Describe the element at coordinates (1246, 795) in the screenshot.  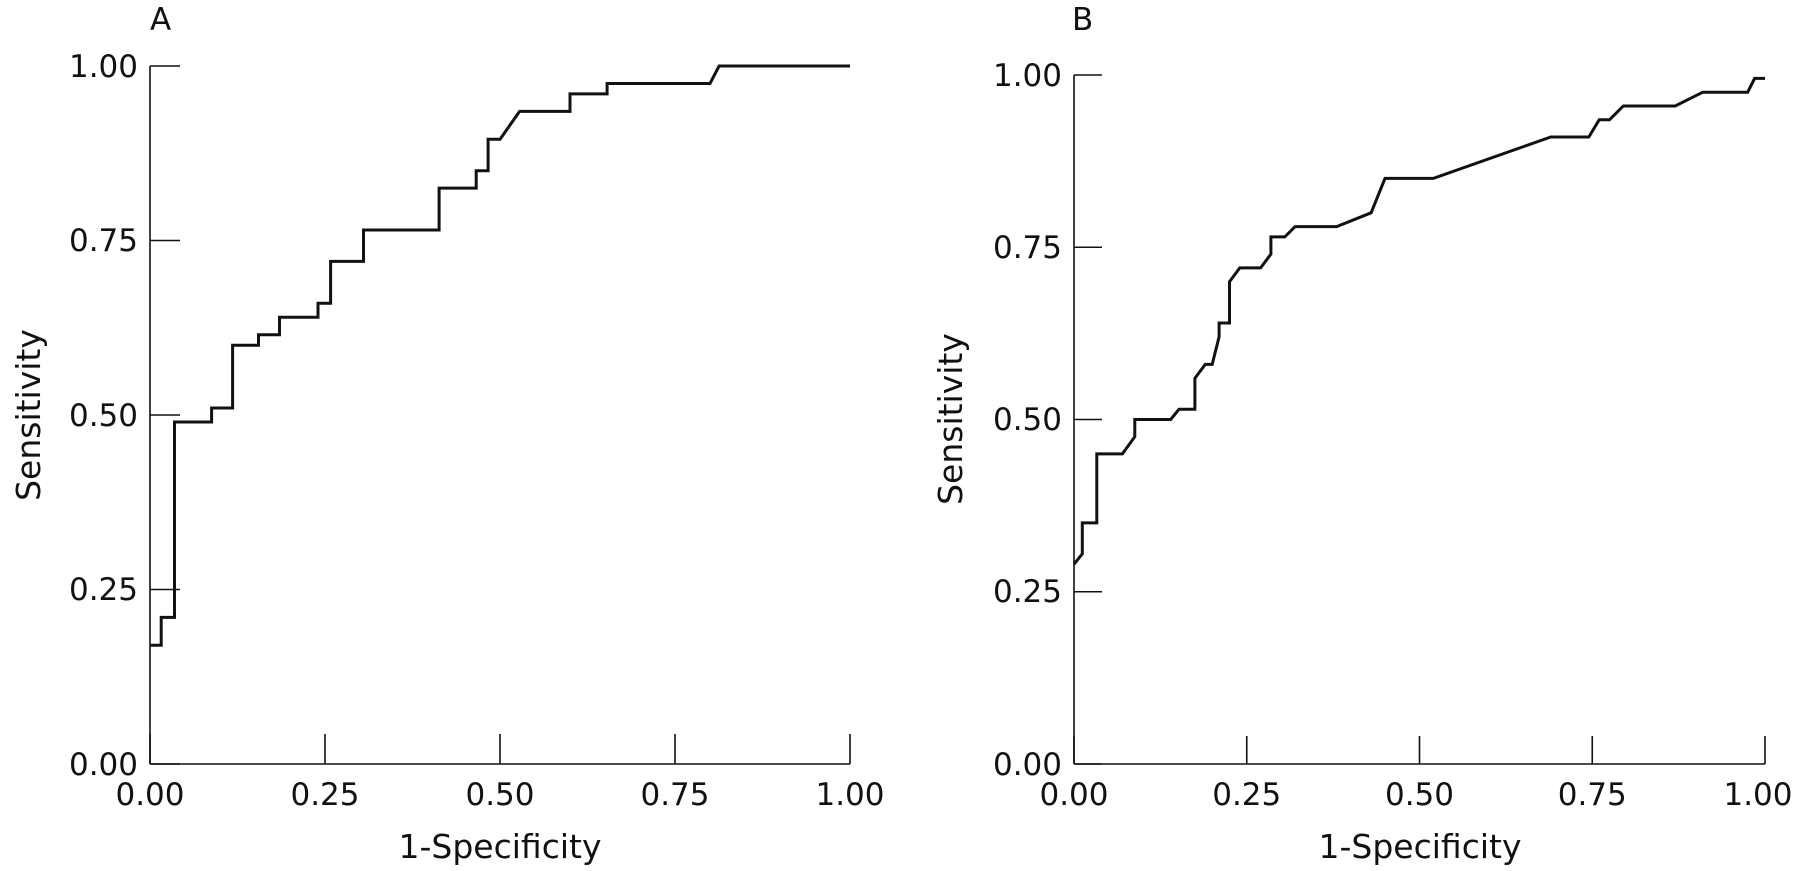
I see `panel-b-x-tick-label: 0.25` at that location.